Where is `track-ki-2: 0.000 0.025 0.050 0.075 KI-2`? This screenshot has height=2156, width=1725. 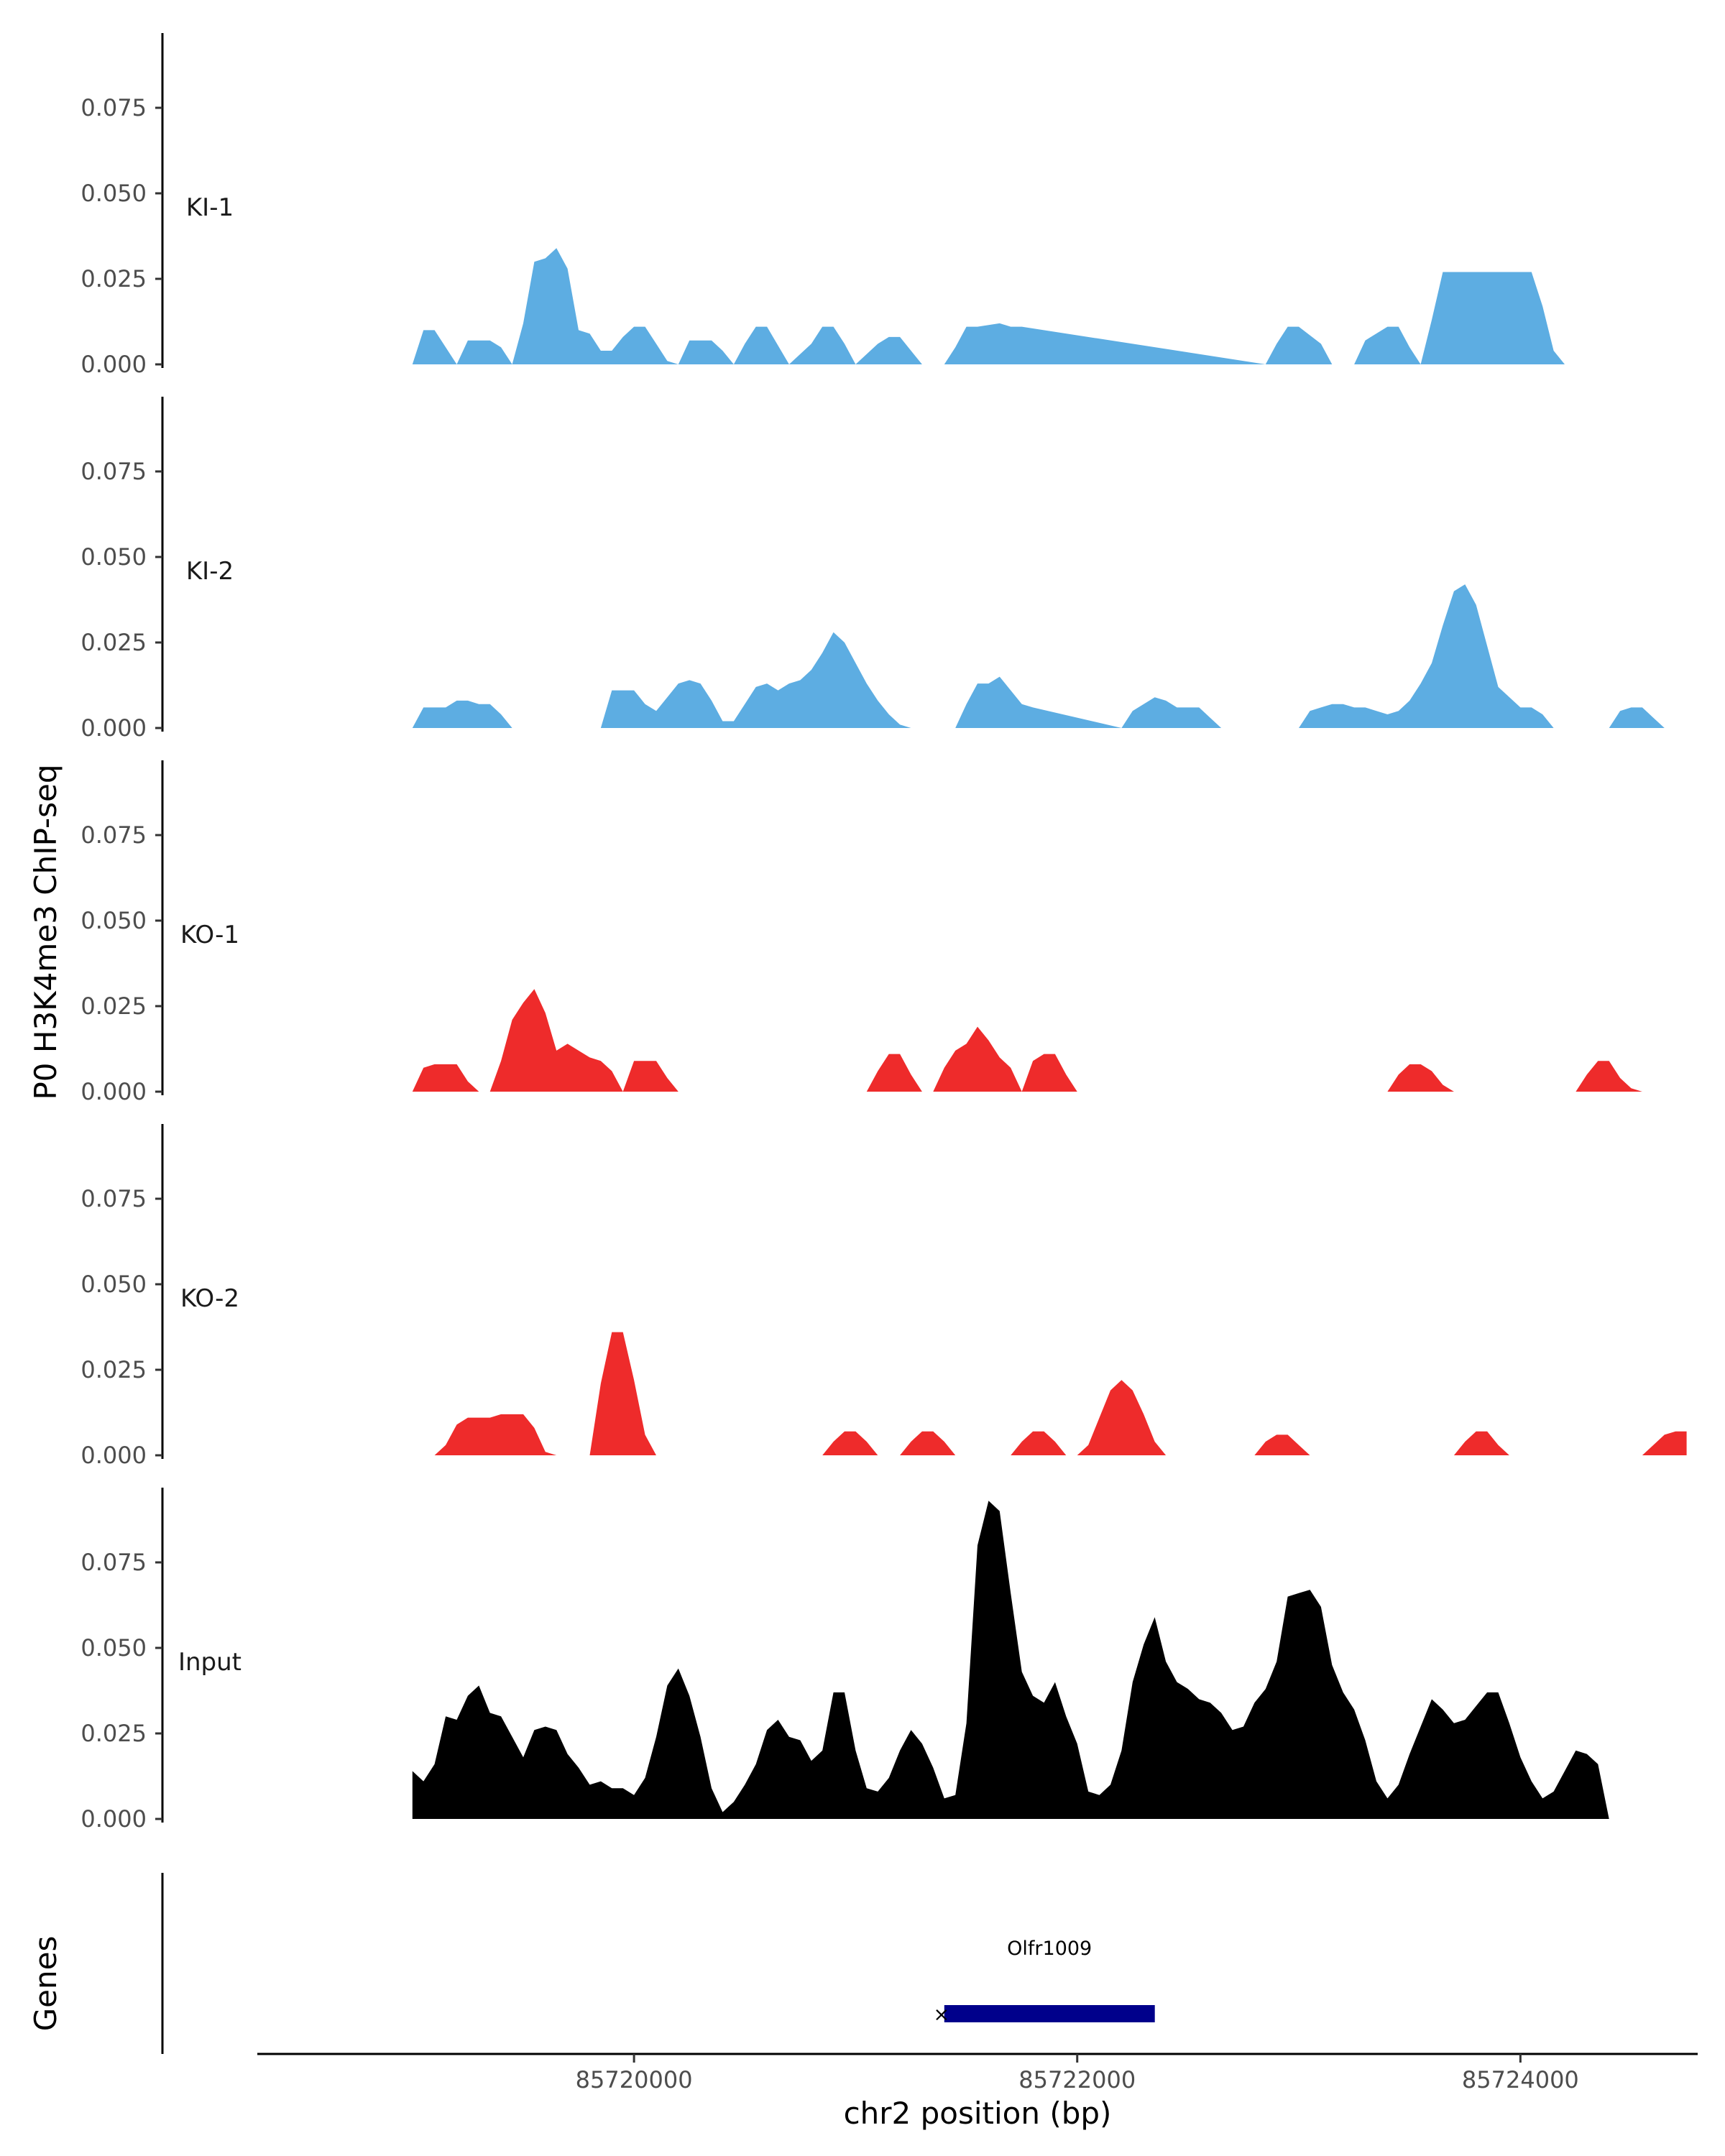
track-ki-2: 0.000 0.025 0.050 0.075 KI-2 is located at coordinates (872, 570).